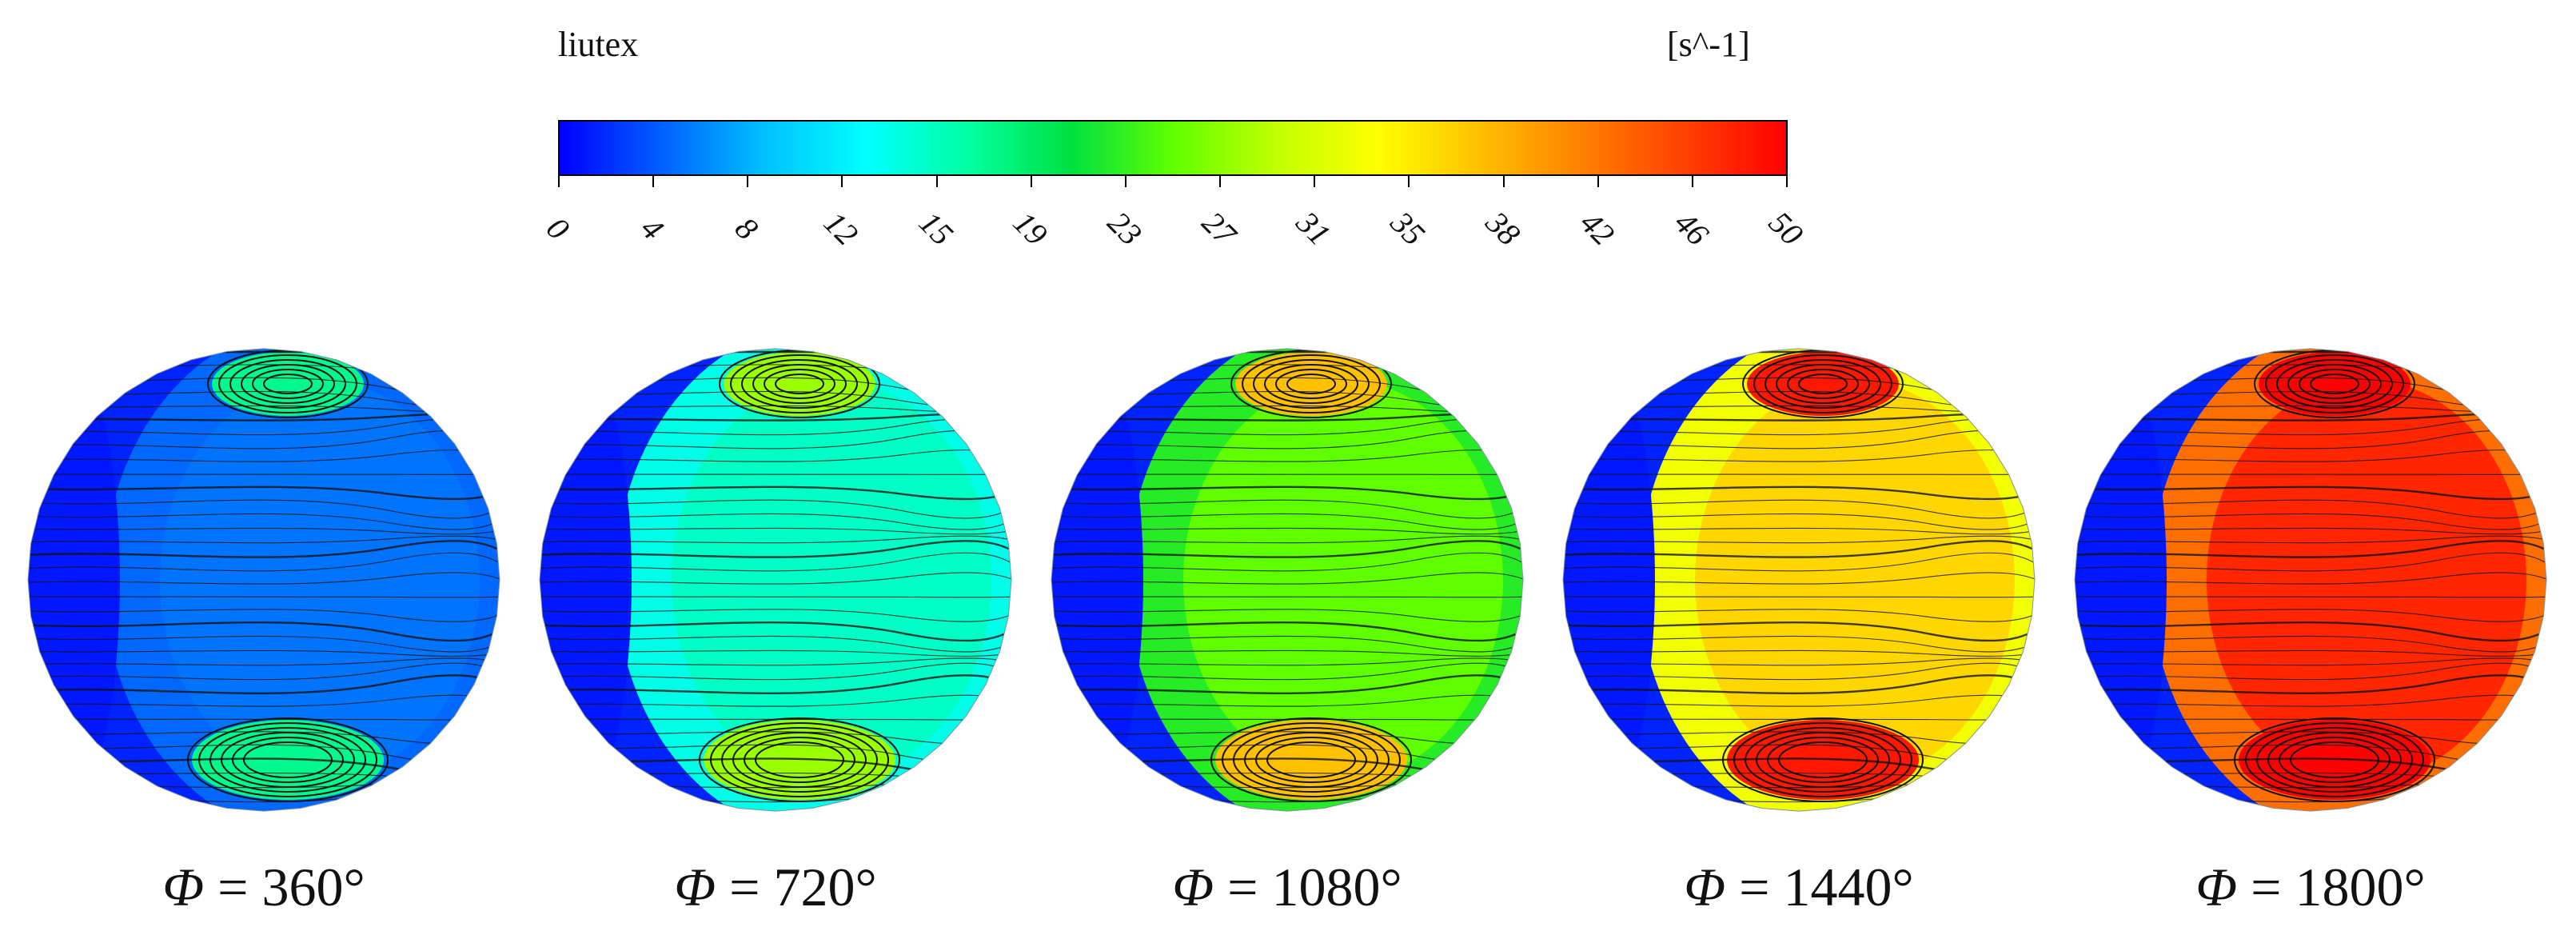 This screenshot has width=2576, height=943. Describe the element at coordinates (1799, 887) in the screenshot. I see `caption-4: Φ = 1440°` at that location.